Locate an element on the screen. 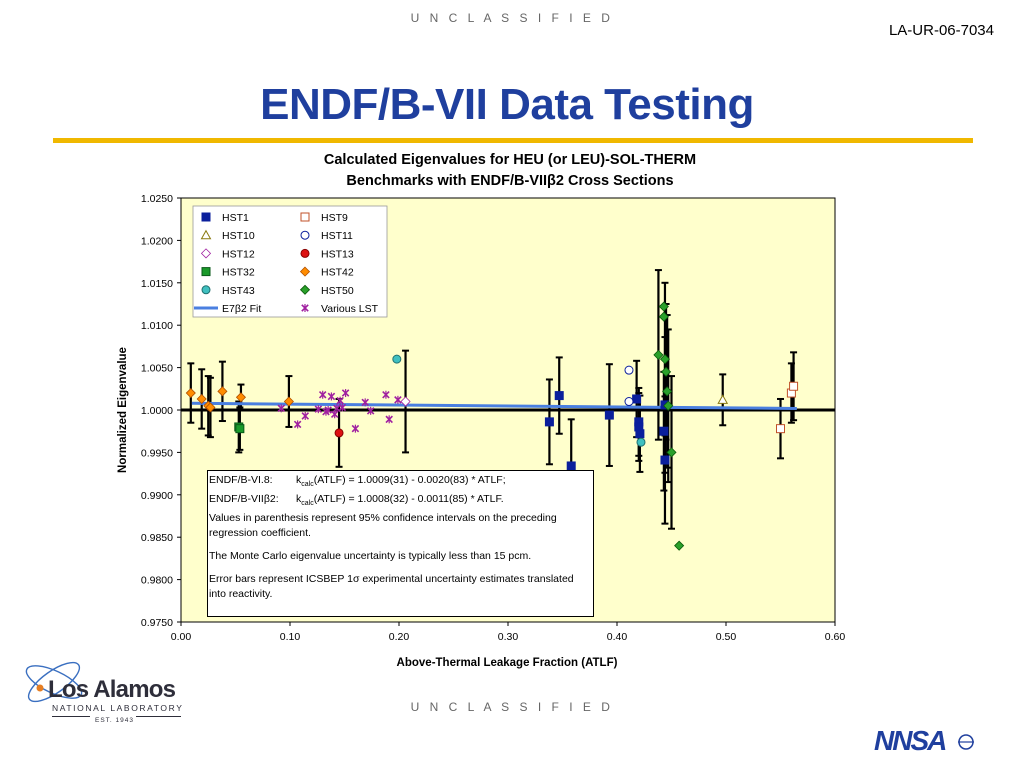 This screenshot has width=1024, height=768. point-hst13 is located at coordinates (339, 433).